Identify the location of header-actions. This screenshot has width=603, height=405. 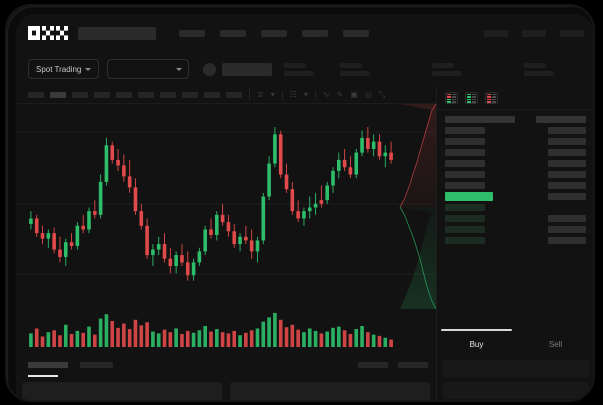
(534, 33).